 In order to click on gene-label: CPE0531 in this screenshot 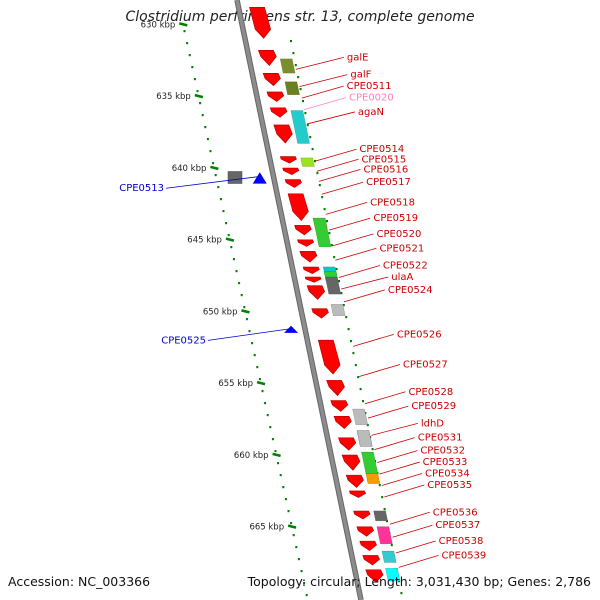, I will do `click(440, 438)`.